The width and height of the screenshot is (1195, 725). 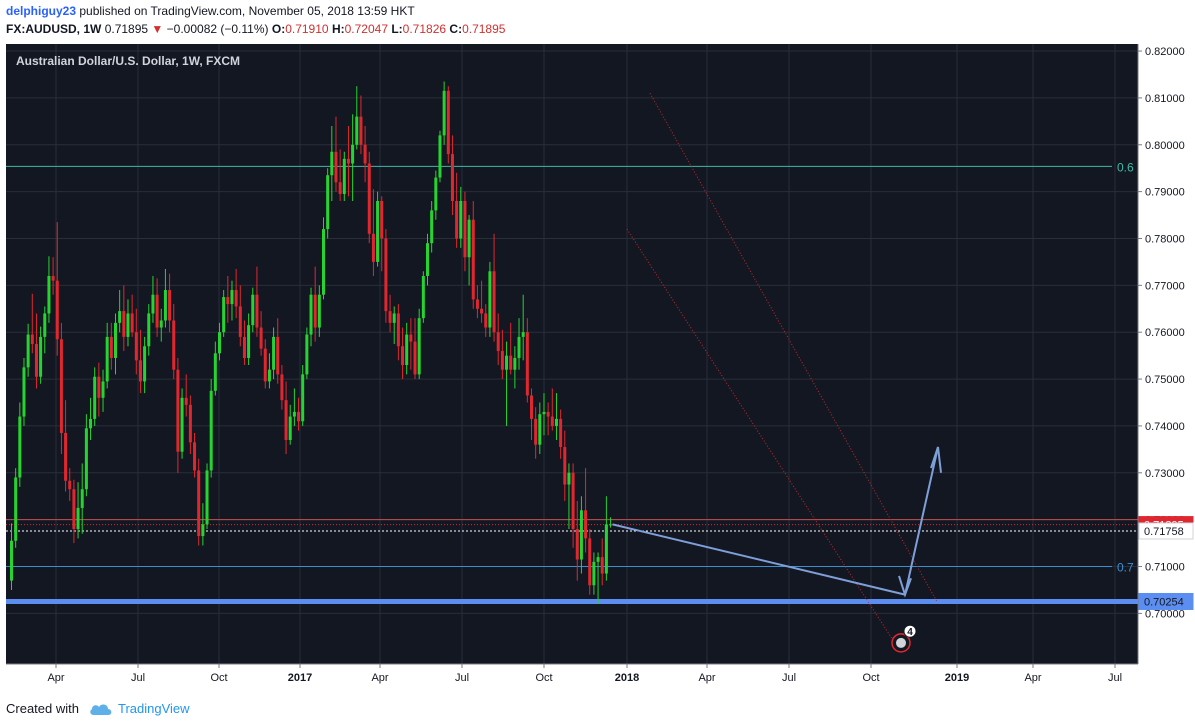 I want to click on level-label: 0.7, so click(x=1125, y=568).